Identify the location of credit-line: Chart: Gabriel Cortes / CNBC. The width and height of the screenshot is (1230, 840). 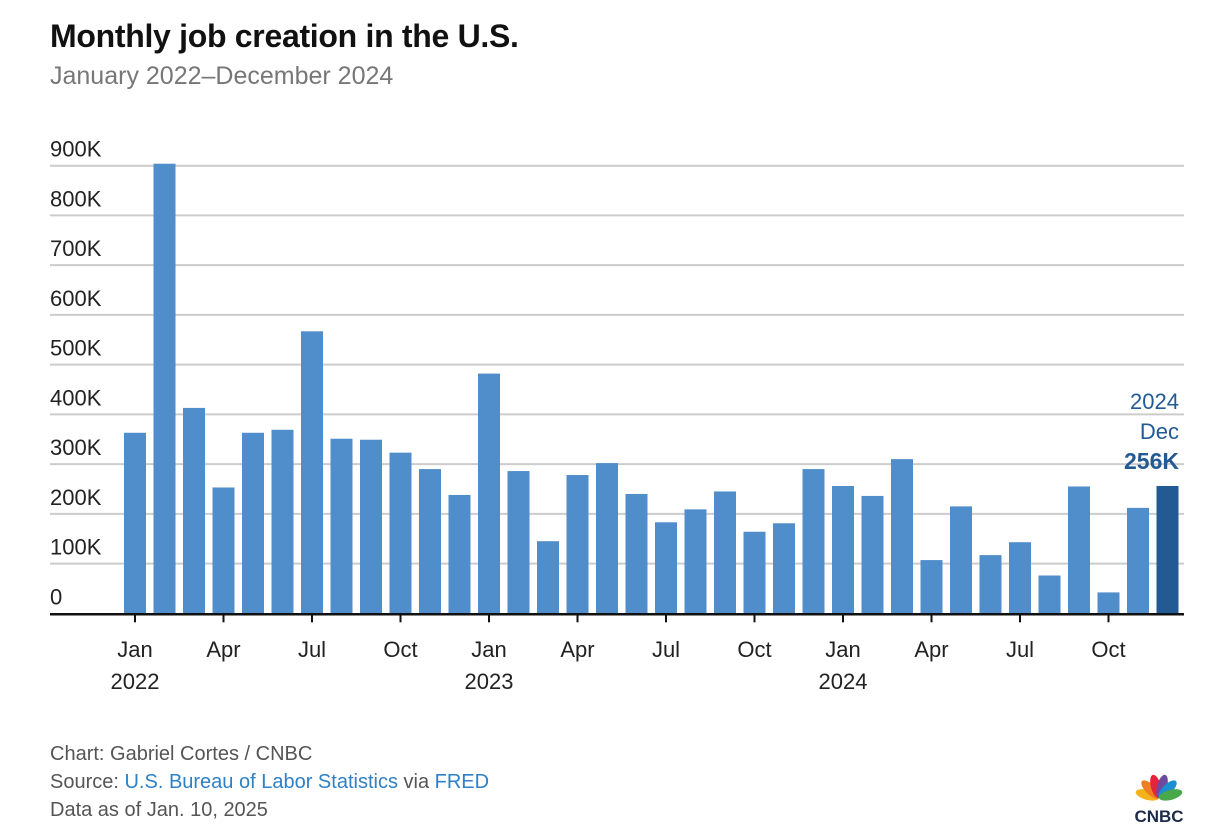
(181, 754).